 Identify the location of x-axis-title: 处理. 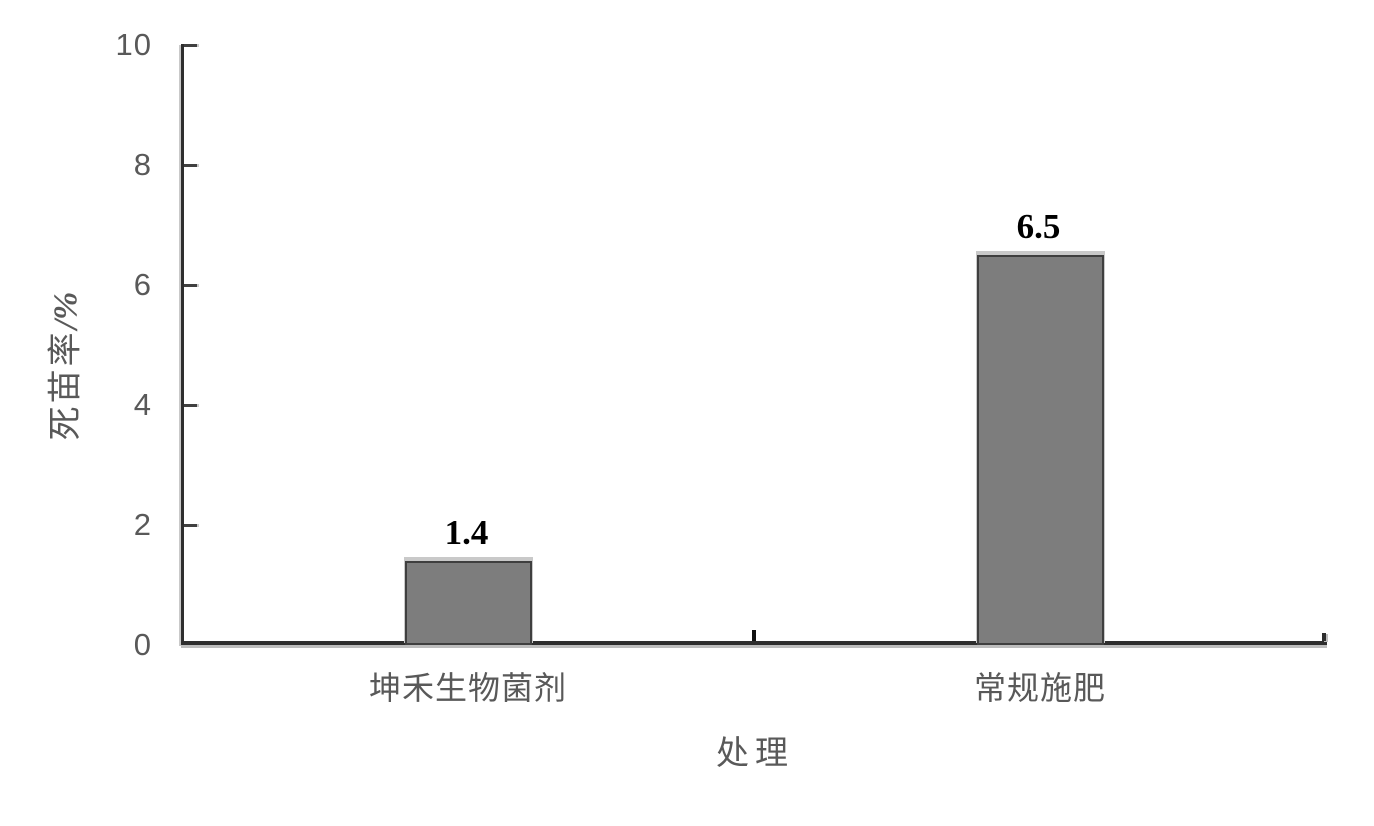
(755, 752).